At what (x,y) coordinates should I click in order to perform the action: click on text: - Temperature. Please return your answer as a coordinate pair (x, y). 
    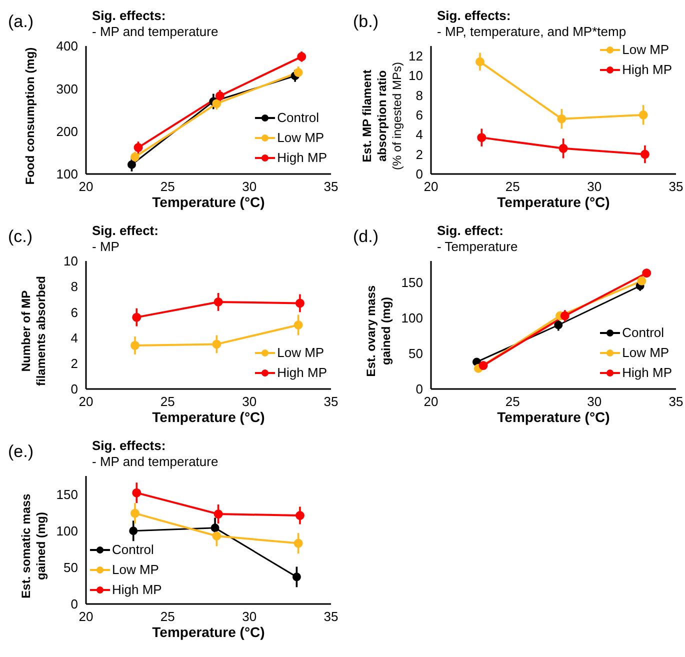
    Looking at the image, I should click on (477, 247).